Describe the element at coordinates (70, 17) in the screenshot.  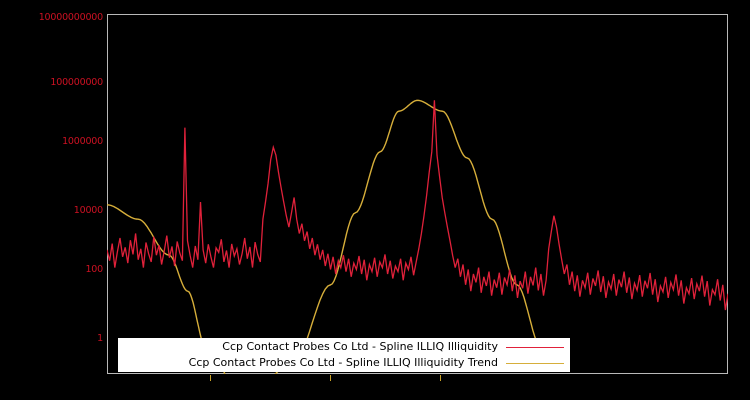
I see `y-tick-label: 10000000000` at that location.